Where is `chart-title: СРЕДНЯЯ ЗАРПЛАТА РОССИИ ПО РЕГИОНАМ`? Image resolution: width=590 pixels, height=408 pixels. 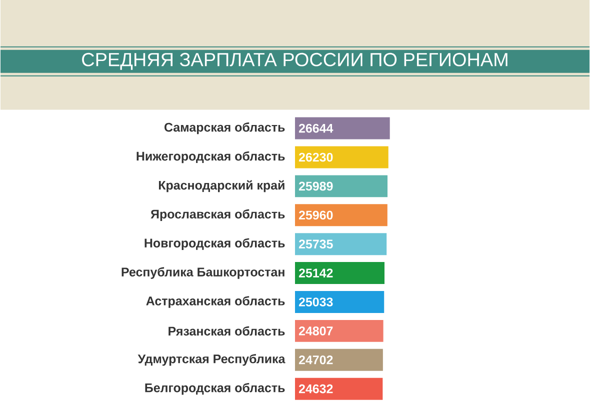
chart-title: СРЕДНЯЯ ЗАРПЛАТА РОССИИ ПО РЕГИОНАМ is located at coordinates (295, 61).